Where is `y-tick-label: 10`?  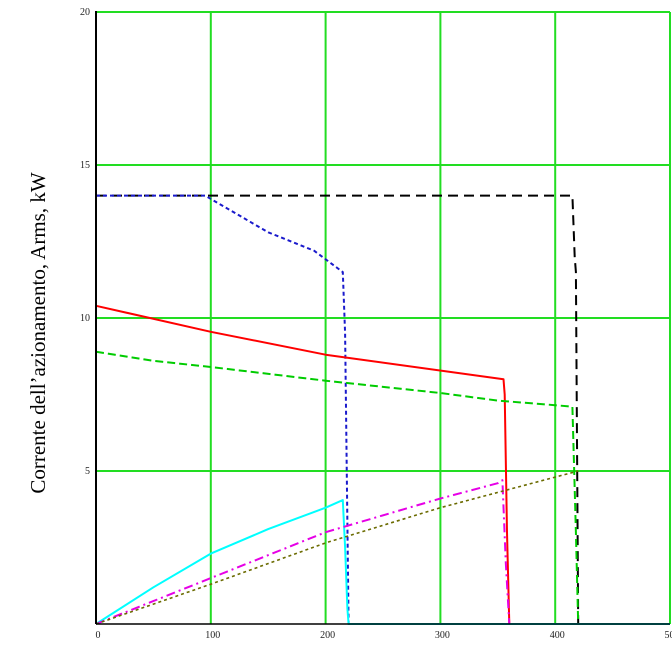 y-tick-label: 10 is located at coordinates (85, 318).